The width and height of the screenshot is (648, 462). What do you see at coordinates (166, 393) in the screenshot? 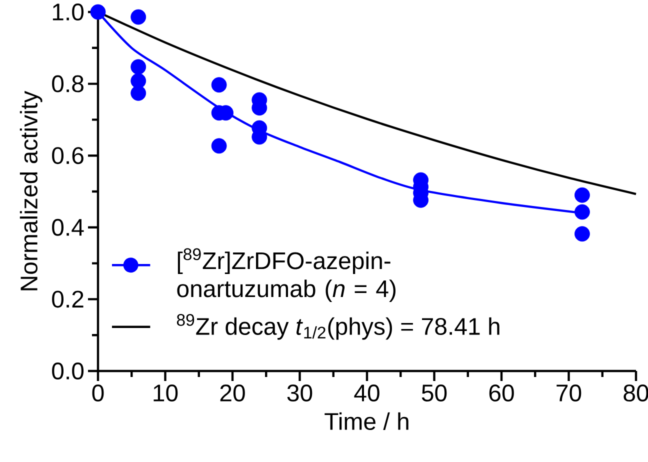
I see `x-tick-label: 10` at bounding box center [166, 393].